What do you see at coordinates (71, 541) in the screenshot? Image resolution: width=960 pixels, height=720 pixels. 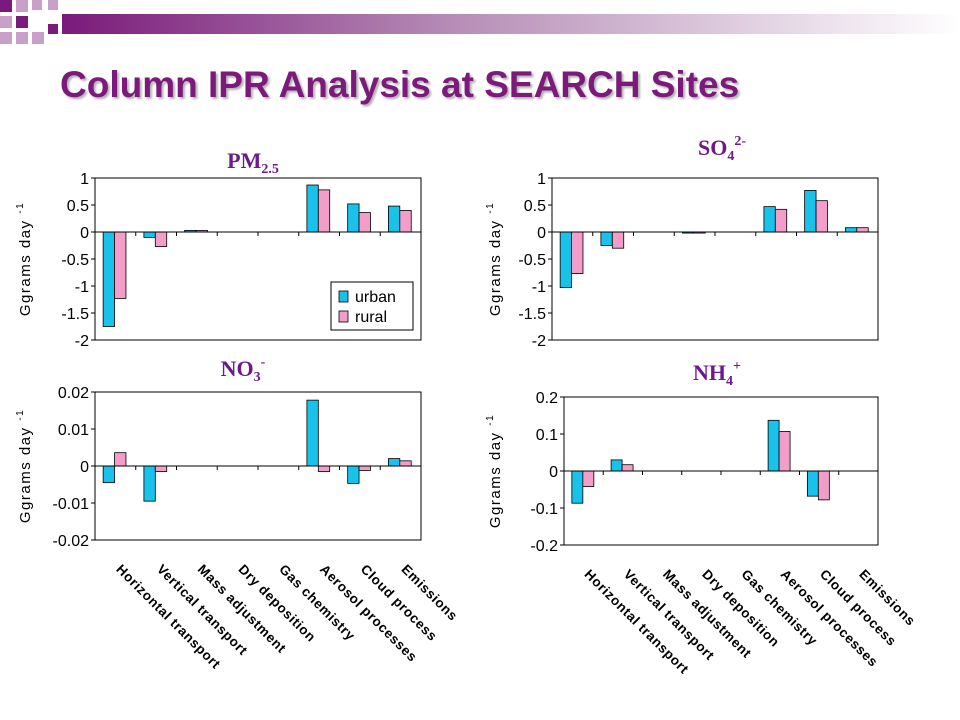 I see `y-tick-label: -0.02` at bounding box center [71, 541].